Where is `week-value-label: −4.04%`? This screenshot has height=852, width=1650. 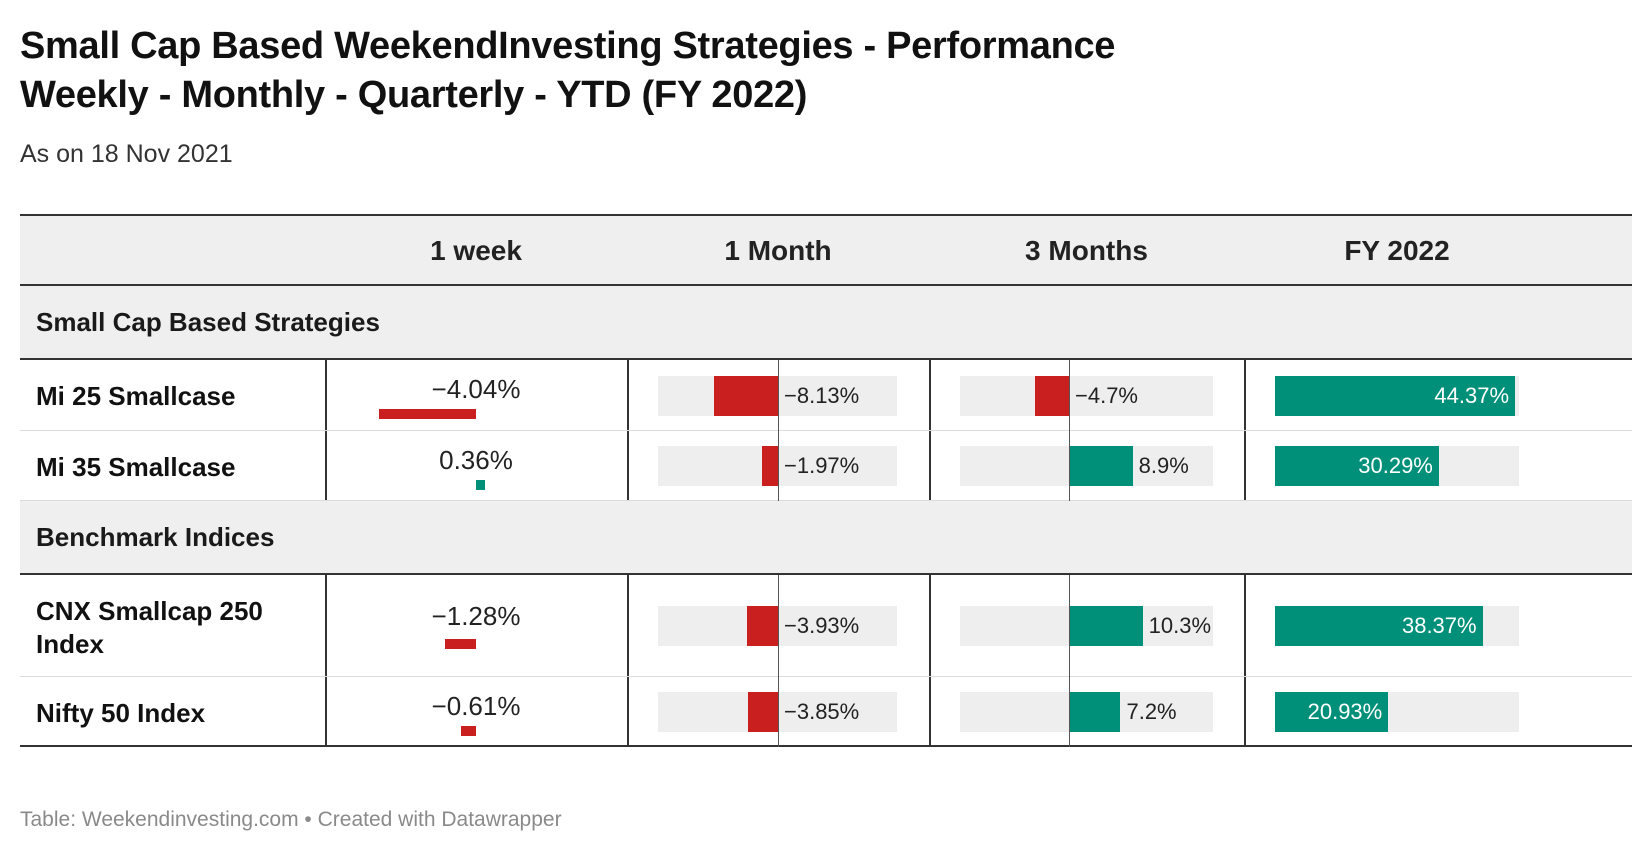
week-value-label: −4.04% is located at coordinates (476, 389).